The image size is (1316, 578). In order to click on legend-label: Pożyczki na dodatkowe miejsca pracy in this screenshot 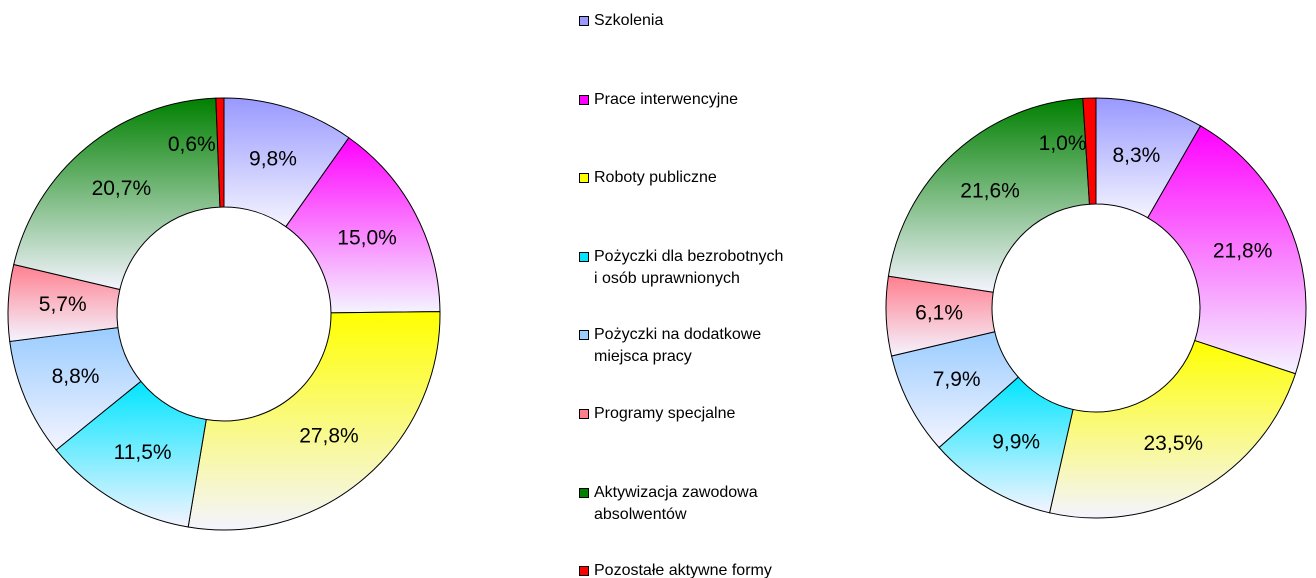, I will do `click(678, 346)`.